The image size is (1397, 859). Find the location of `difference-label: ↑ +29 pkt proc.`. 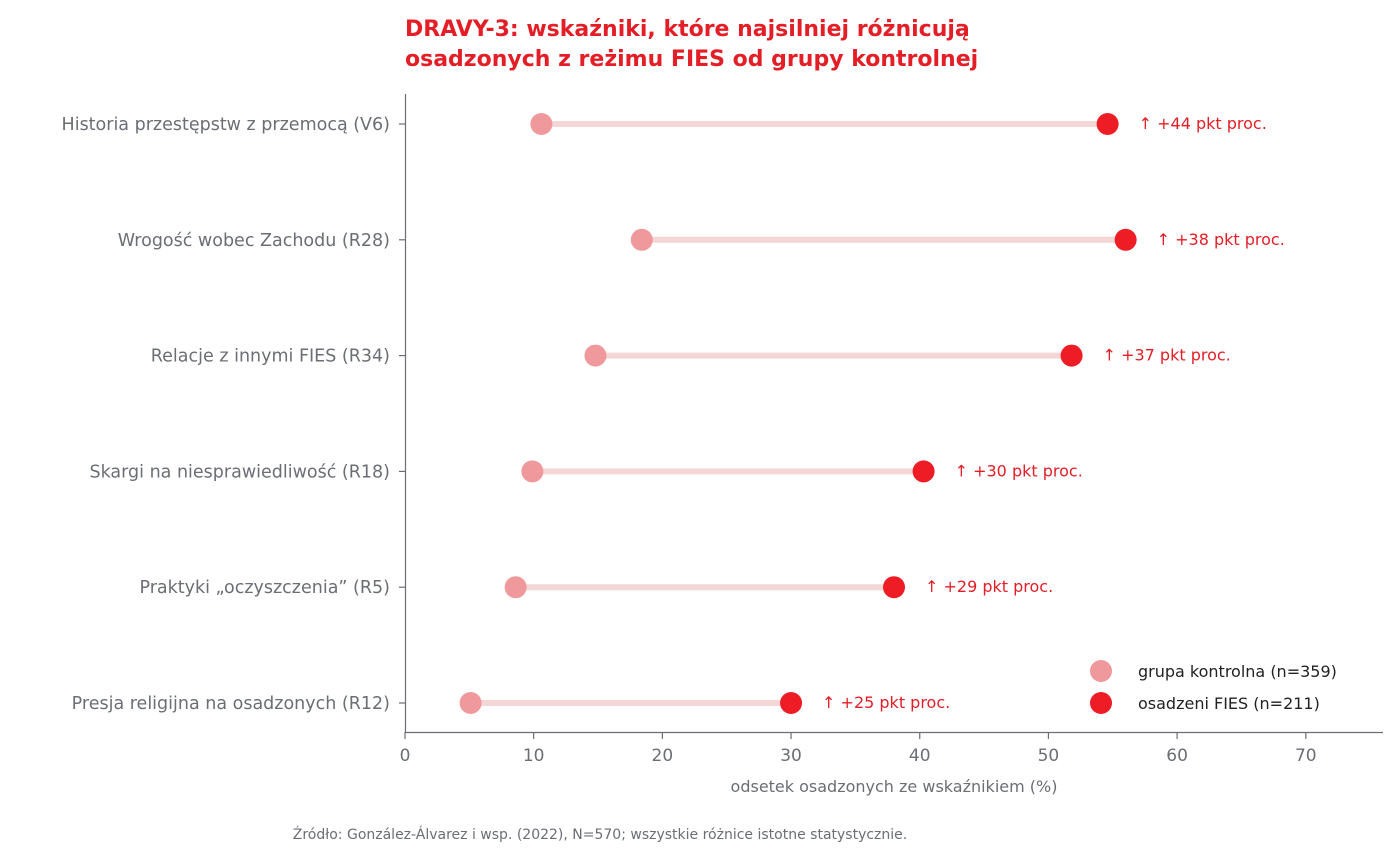

difference-label: ↑ +29 pkt proc. is located at coordinates (989, 586).